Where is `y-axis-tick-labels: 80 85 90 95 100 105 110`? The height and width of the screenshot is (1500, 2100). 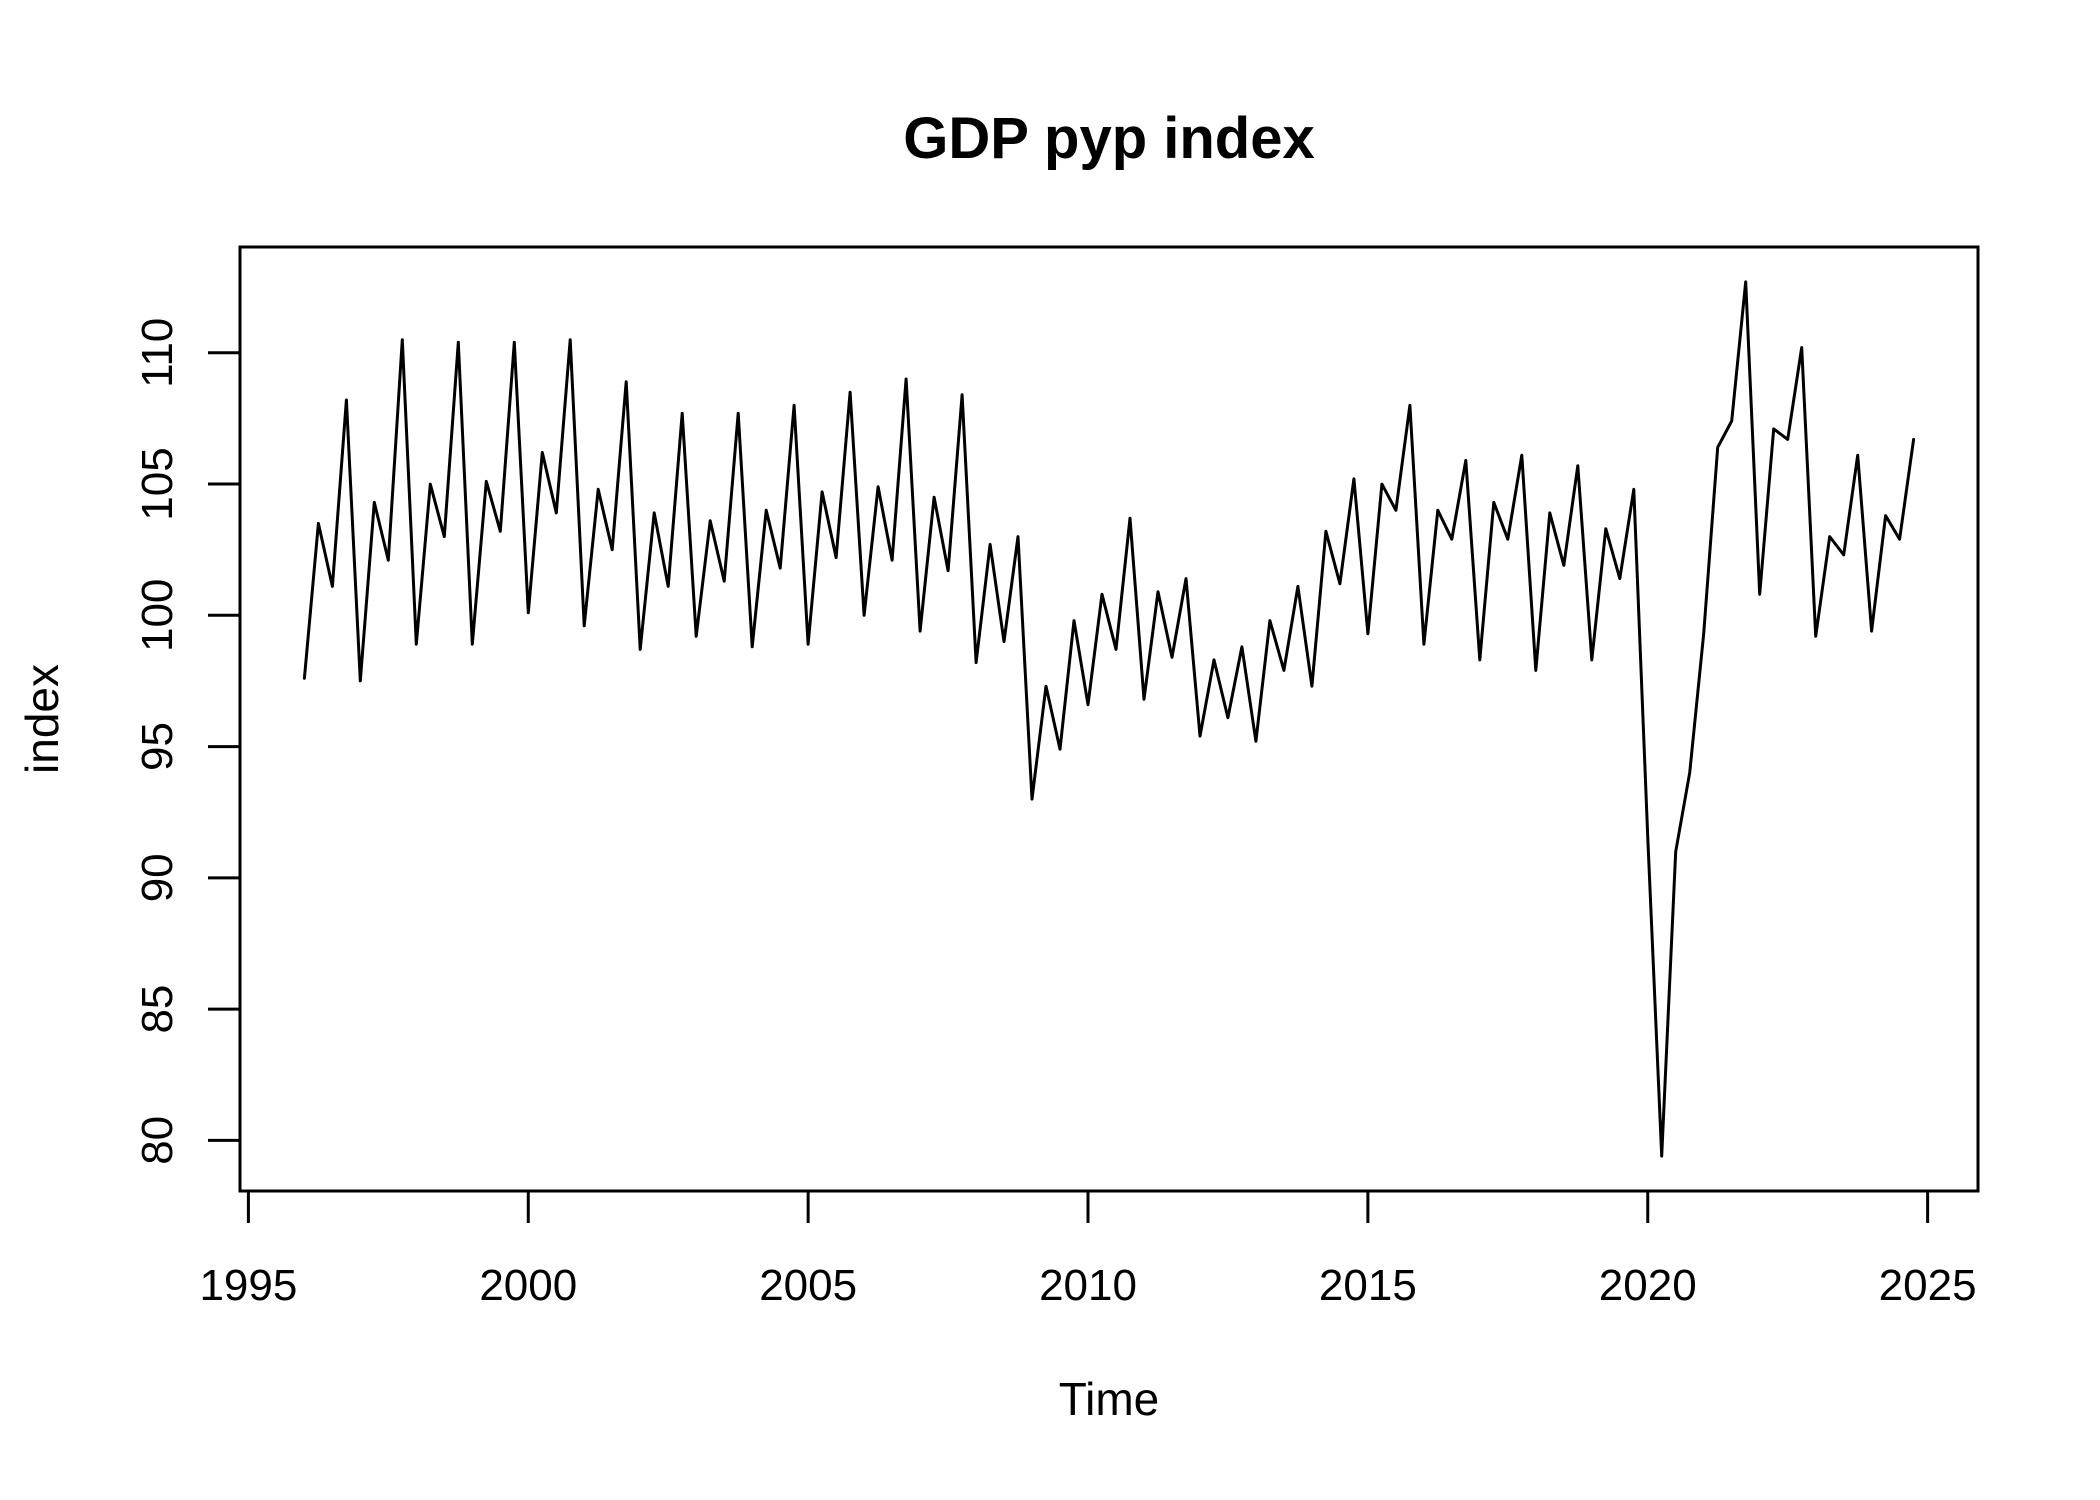
y-axis-tick-labels: 80 85 90 95 100 105 110 is located at coordinates (157, 741).